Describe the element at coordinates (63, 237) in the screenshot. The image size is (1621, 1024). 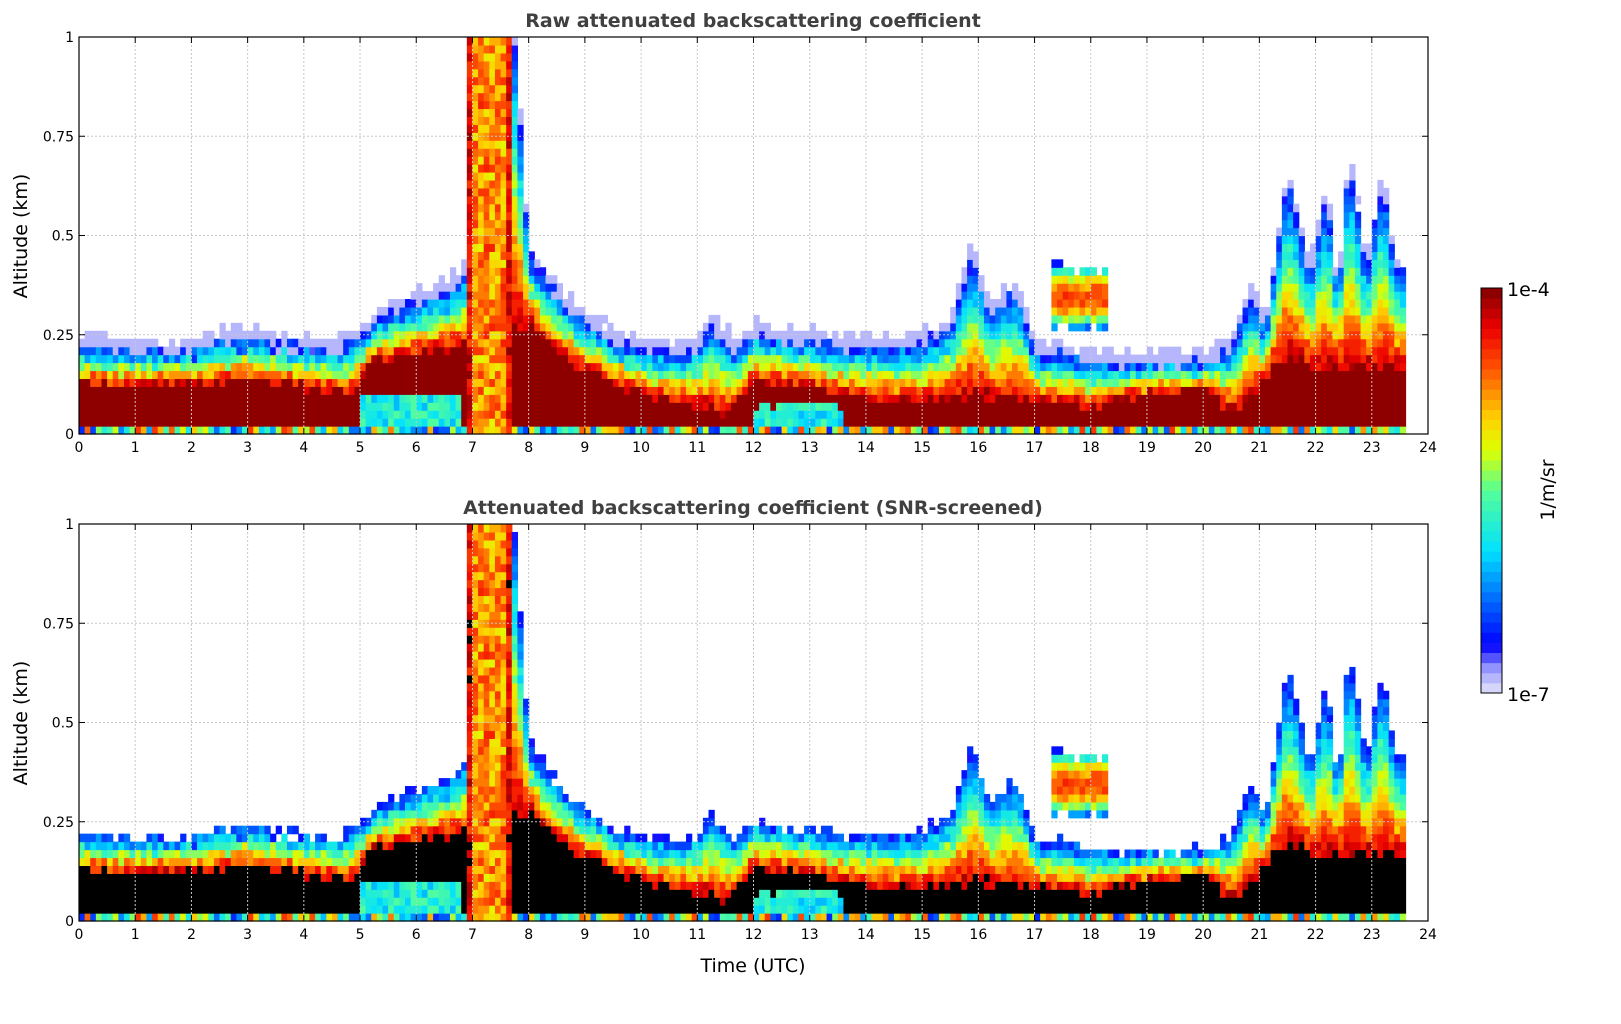
I see `y-tick-label: 0.5` at that location.